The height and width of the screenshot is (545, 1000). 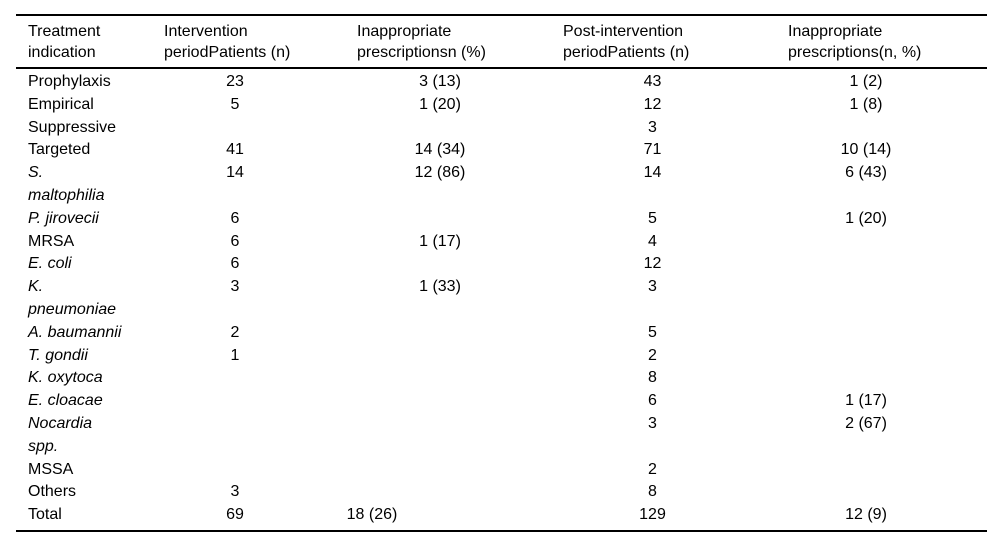 What do you see at coordinates (51, 469) in the screenshot?
I see `row-label: MSSA` at bounding box center [51, 469].